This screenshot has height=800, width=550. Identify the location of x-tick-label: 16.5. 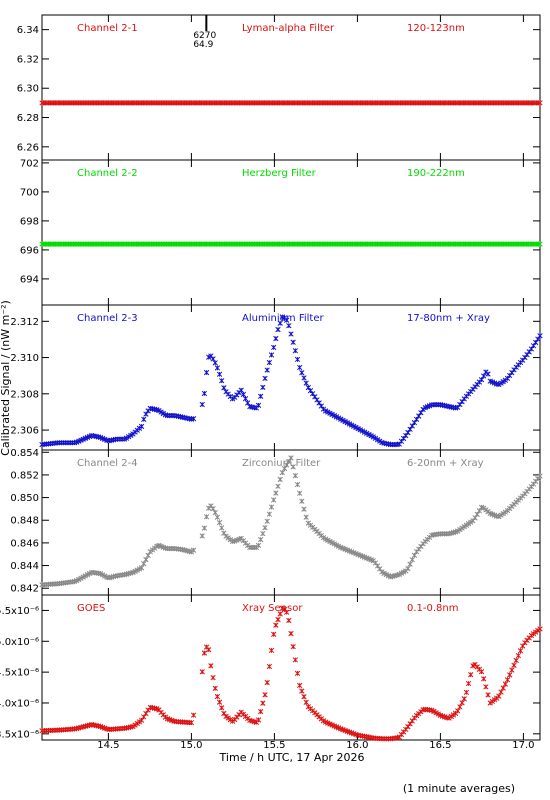
(440, 745).